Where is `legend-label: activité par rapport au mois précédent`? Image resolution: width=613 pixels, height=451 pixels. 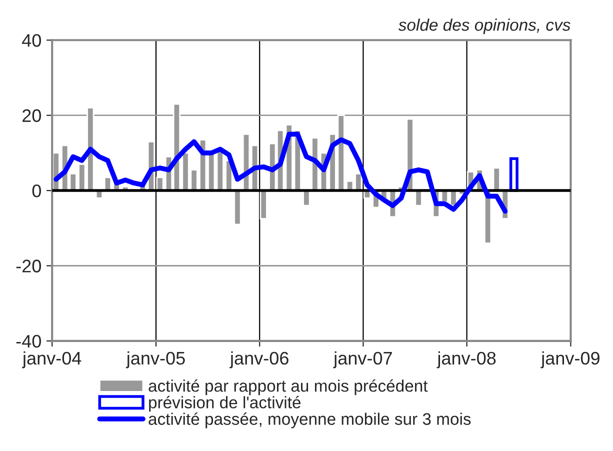
legend-label: activité par rapport au mois précédent is located at coordinates (288, 387).